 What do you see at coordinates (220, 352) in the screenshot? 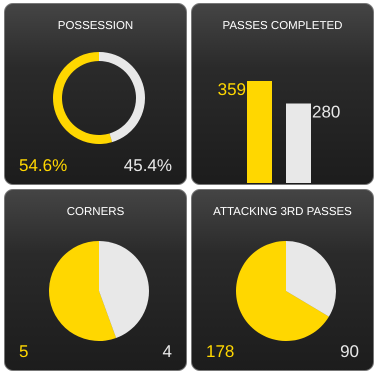
I see `data-label: 178` at bounding box center [220, 352].